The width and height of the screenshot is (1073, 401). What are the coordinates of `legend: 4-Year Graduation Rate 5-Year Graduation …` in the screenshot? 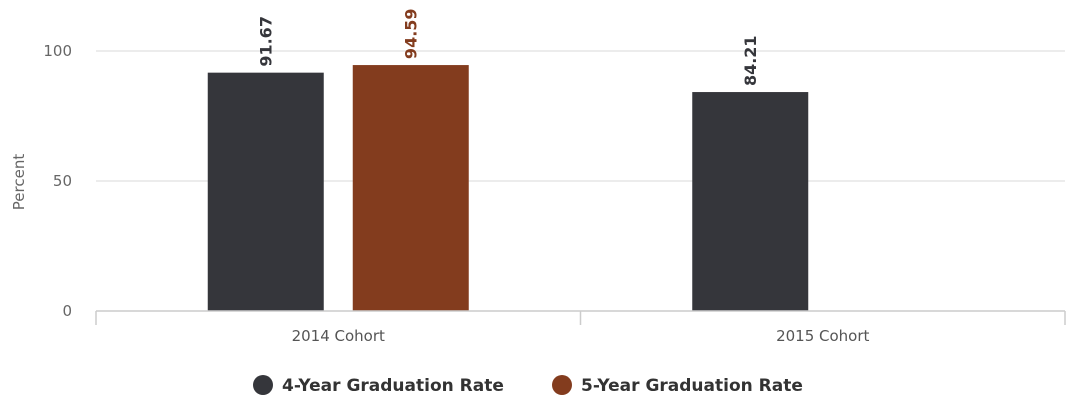 It's located at (528, 385).